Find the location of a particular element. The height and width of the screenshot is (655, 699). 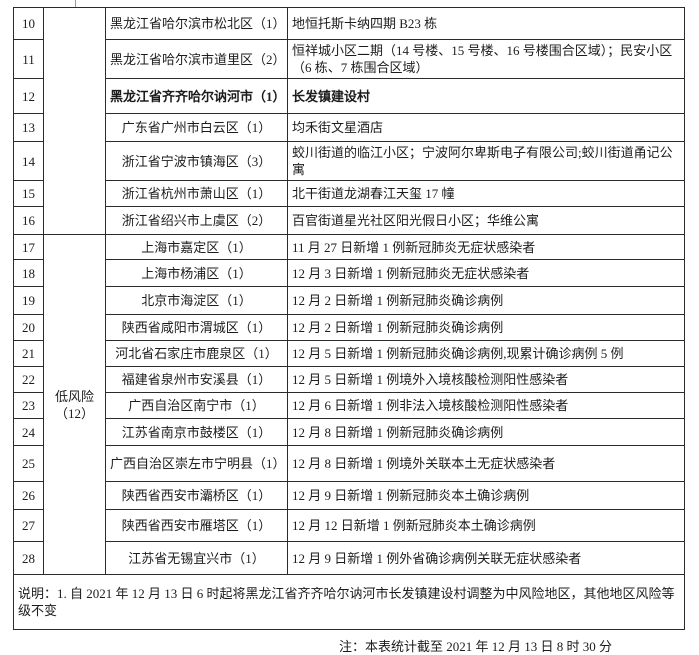

scan-cut-artifact is located at coordinates (75, 3).